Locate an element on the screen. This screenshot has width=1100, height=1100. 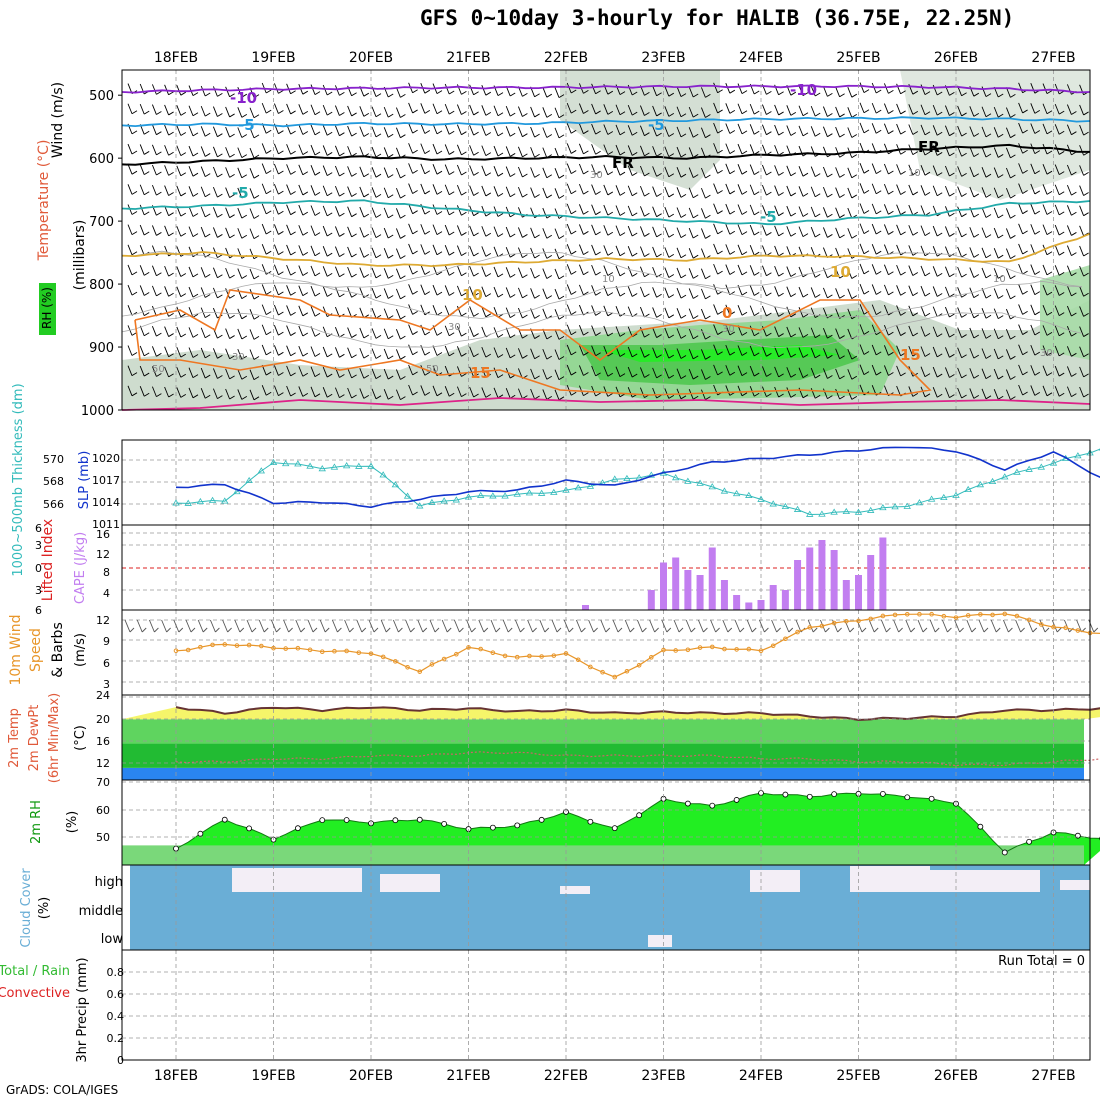
pressure-tick-label: 900 is located at coordinates (101, 348).